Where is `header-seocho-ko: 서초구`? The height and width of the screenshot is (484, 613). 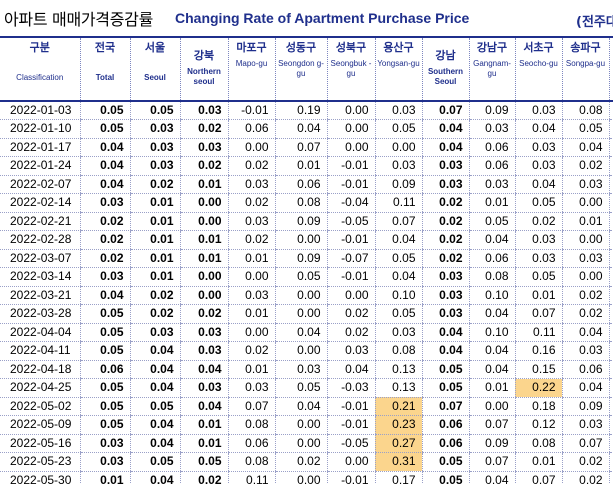 header-seocho-ko: 서초구 is located at coordinates (538, 47).